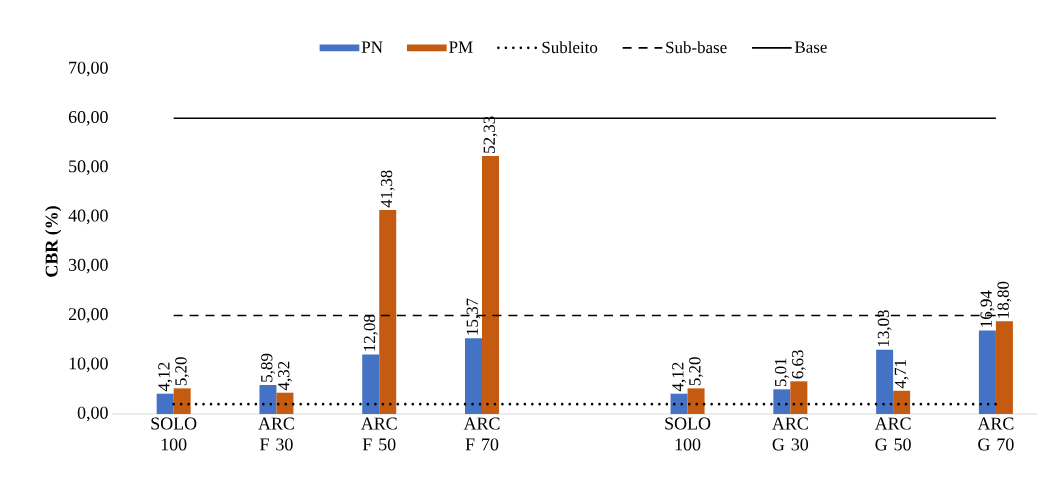 This screenshot has height=492, width=1045. I want to click on y-tick-label: 0,00, so click(92, 414).